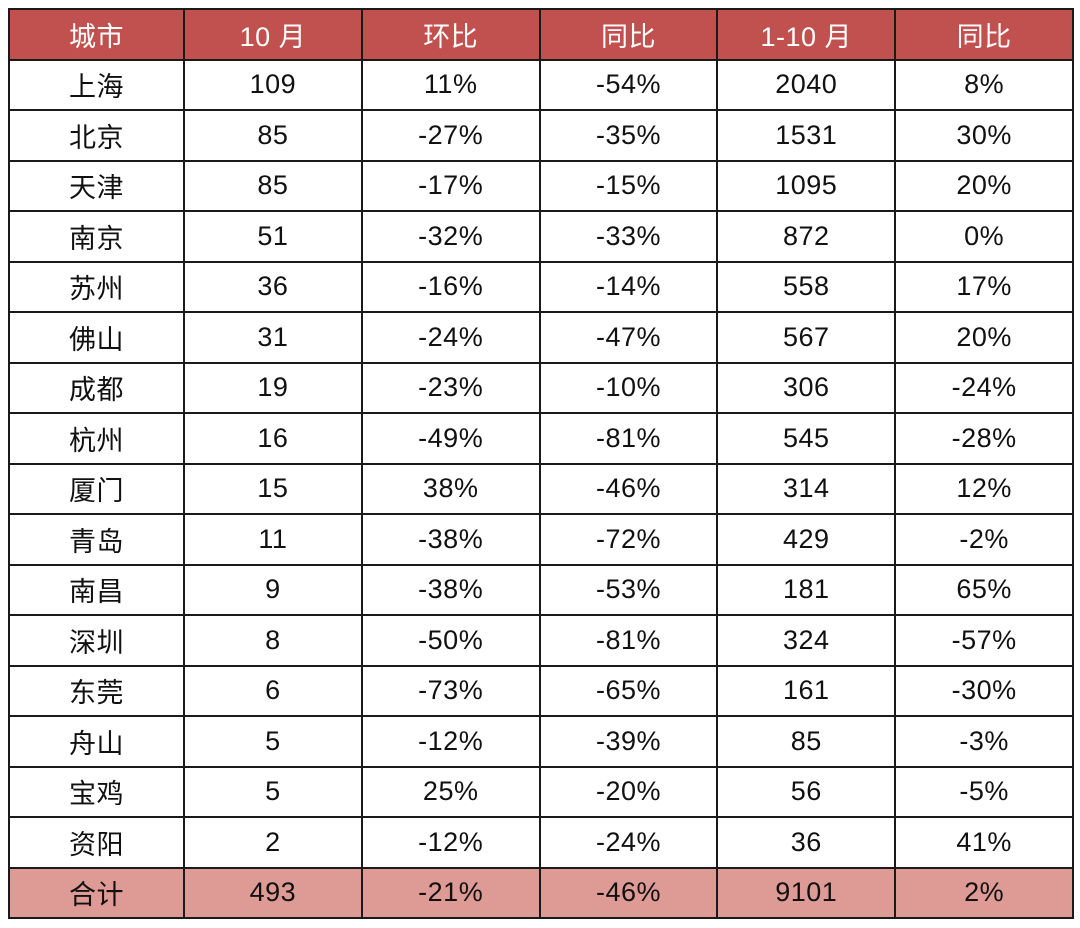 The width and height of the screenshot is (1080, 928). Describe the element at coordinates (628, 690) in the screenshot. I see `value-cell: -65%` at that location.